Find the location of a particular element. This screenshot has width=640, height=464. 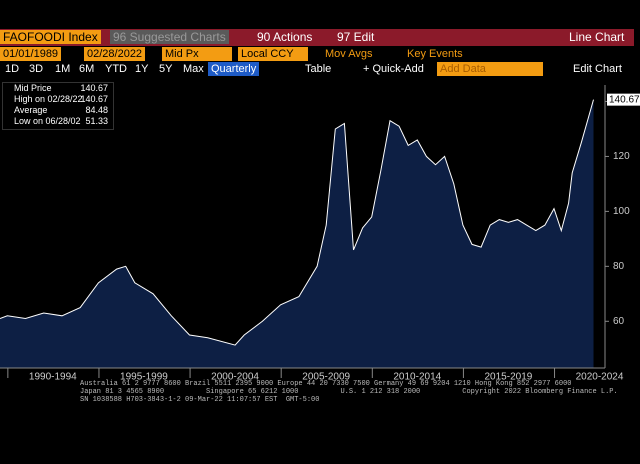

last-value-label: 140.67 is located at coordinates (624, 99).